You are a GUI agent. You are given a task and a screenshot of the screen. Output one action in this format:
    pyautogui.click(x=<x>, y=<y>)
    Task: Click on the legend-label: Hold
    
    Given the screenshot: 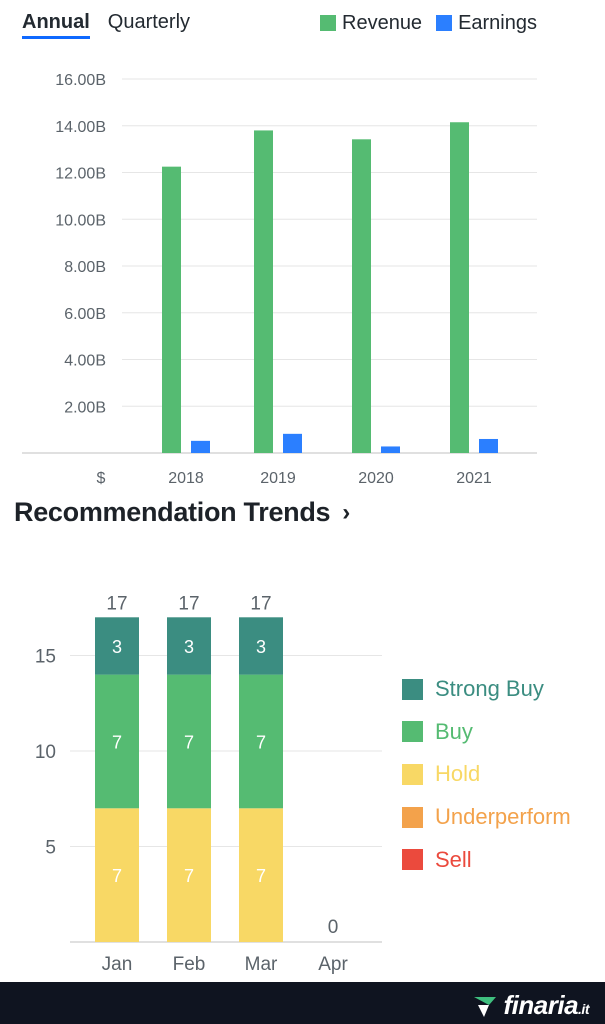 What is the action you would take?
    pyautogui.click(x=458, y=774)
    